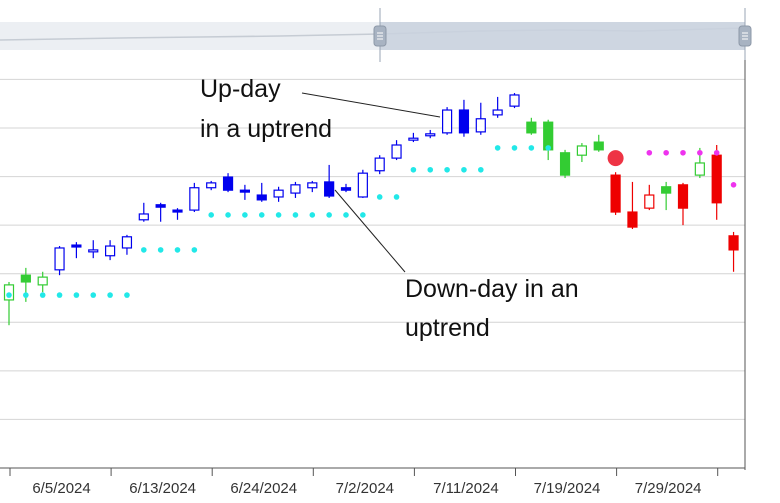 This screenshot has height=503, width=780. I want to click on x-tick-label: 6/24/2024, so click(263, 488).